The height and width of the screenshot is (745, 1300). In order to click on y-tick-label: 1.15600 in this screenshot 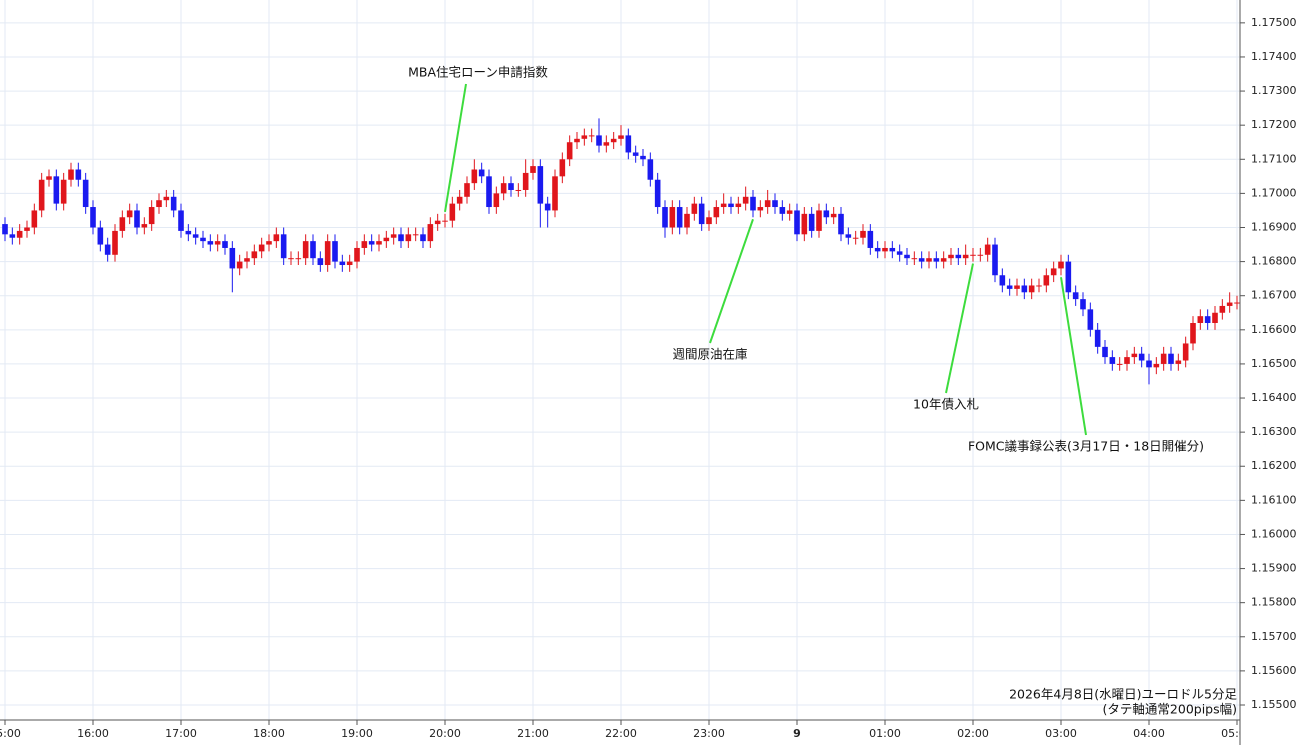, I will do `click(1274, 670)`.